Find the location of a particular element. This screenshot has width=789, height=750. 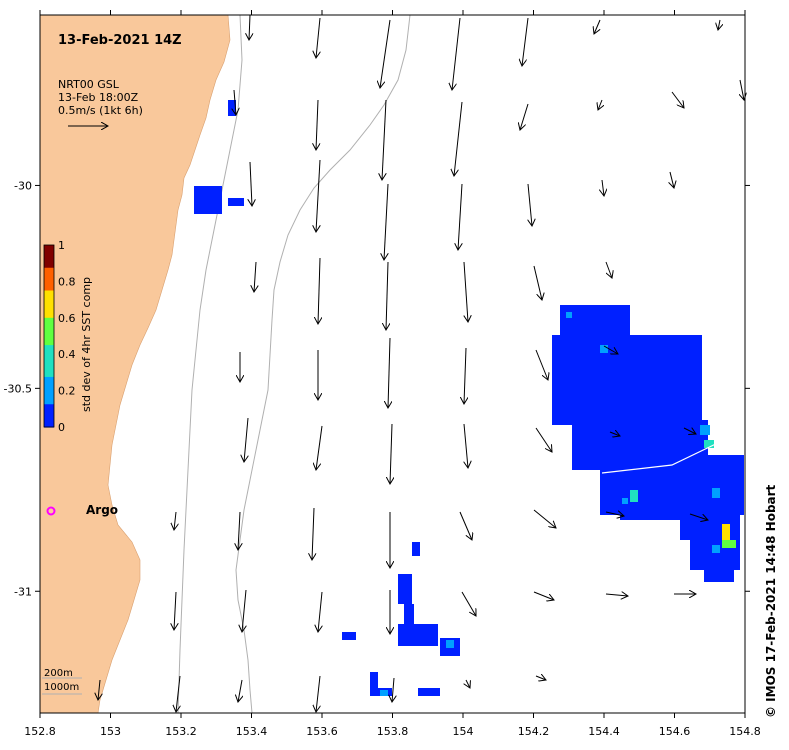

x-tick-label: 153.4 is located at coordinates (252, 731).